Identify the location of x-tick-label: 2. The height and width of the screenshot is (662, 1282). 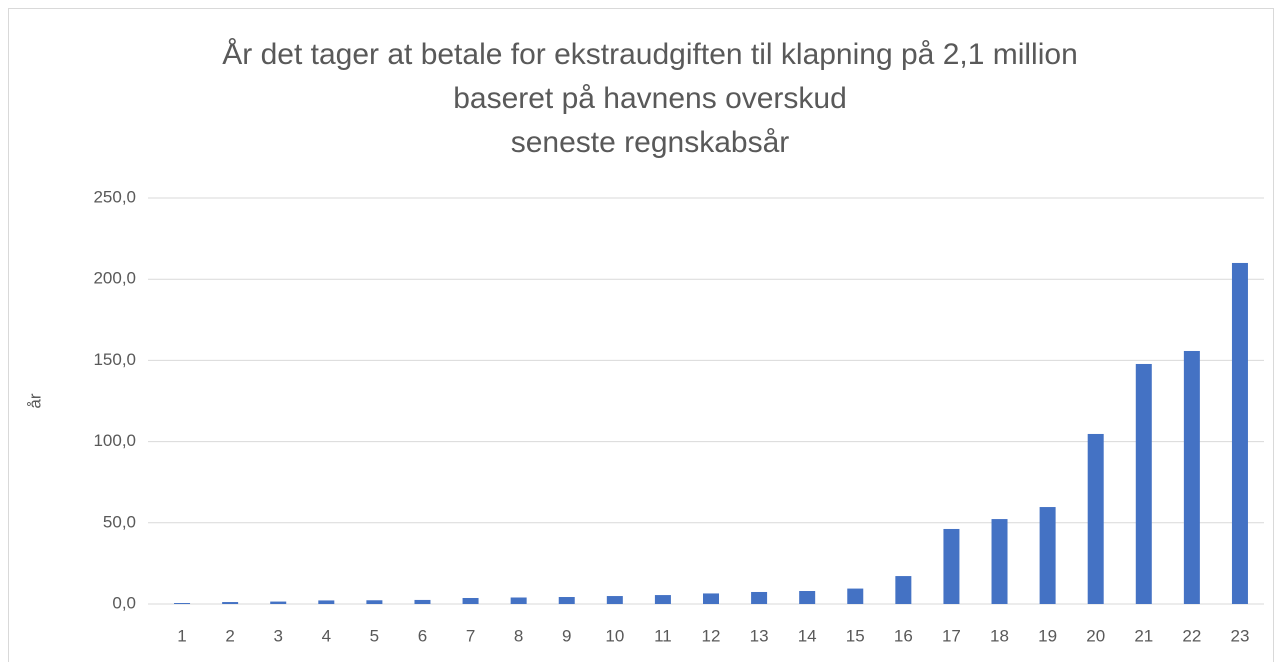
(229, 635).